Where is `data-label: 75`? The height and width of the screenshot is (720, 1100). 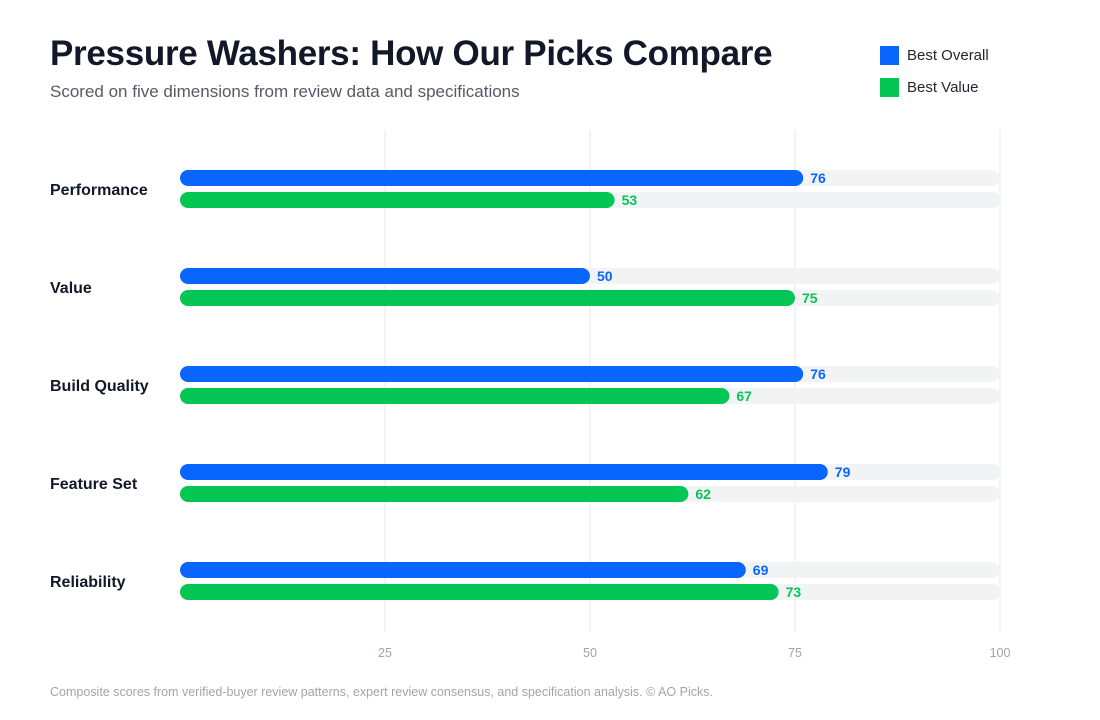
data-label: 75 is located at coordinates (810, 298).